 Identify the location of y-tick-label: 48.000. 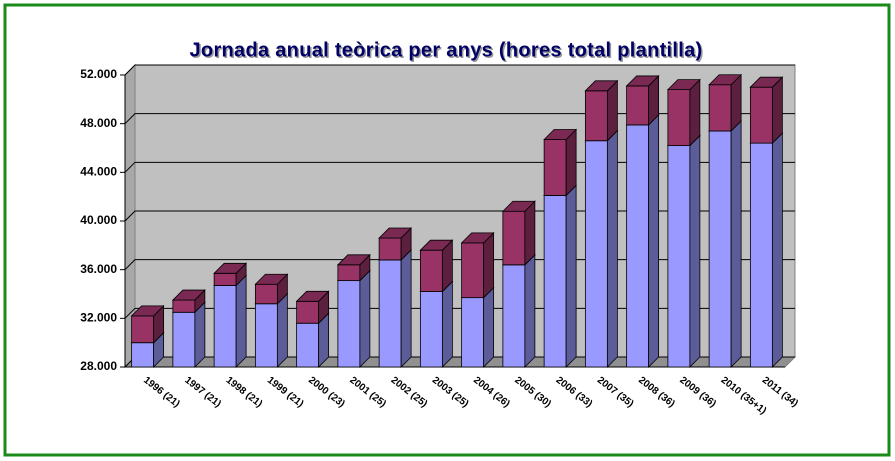
(98, 123).